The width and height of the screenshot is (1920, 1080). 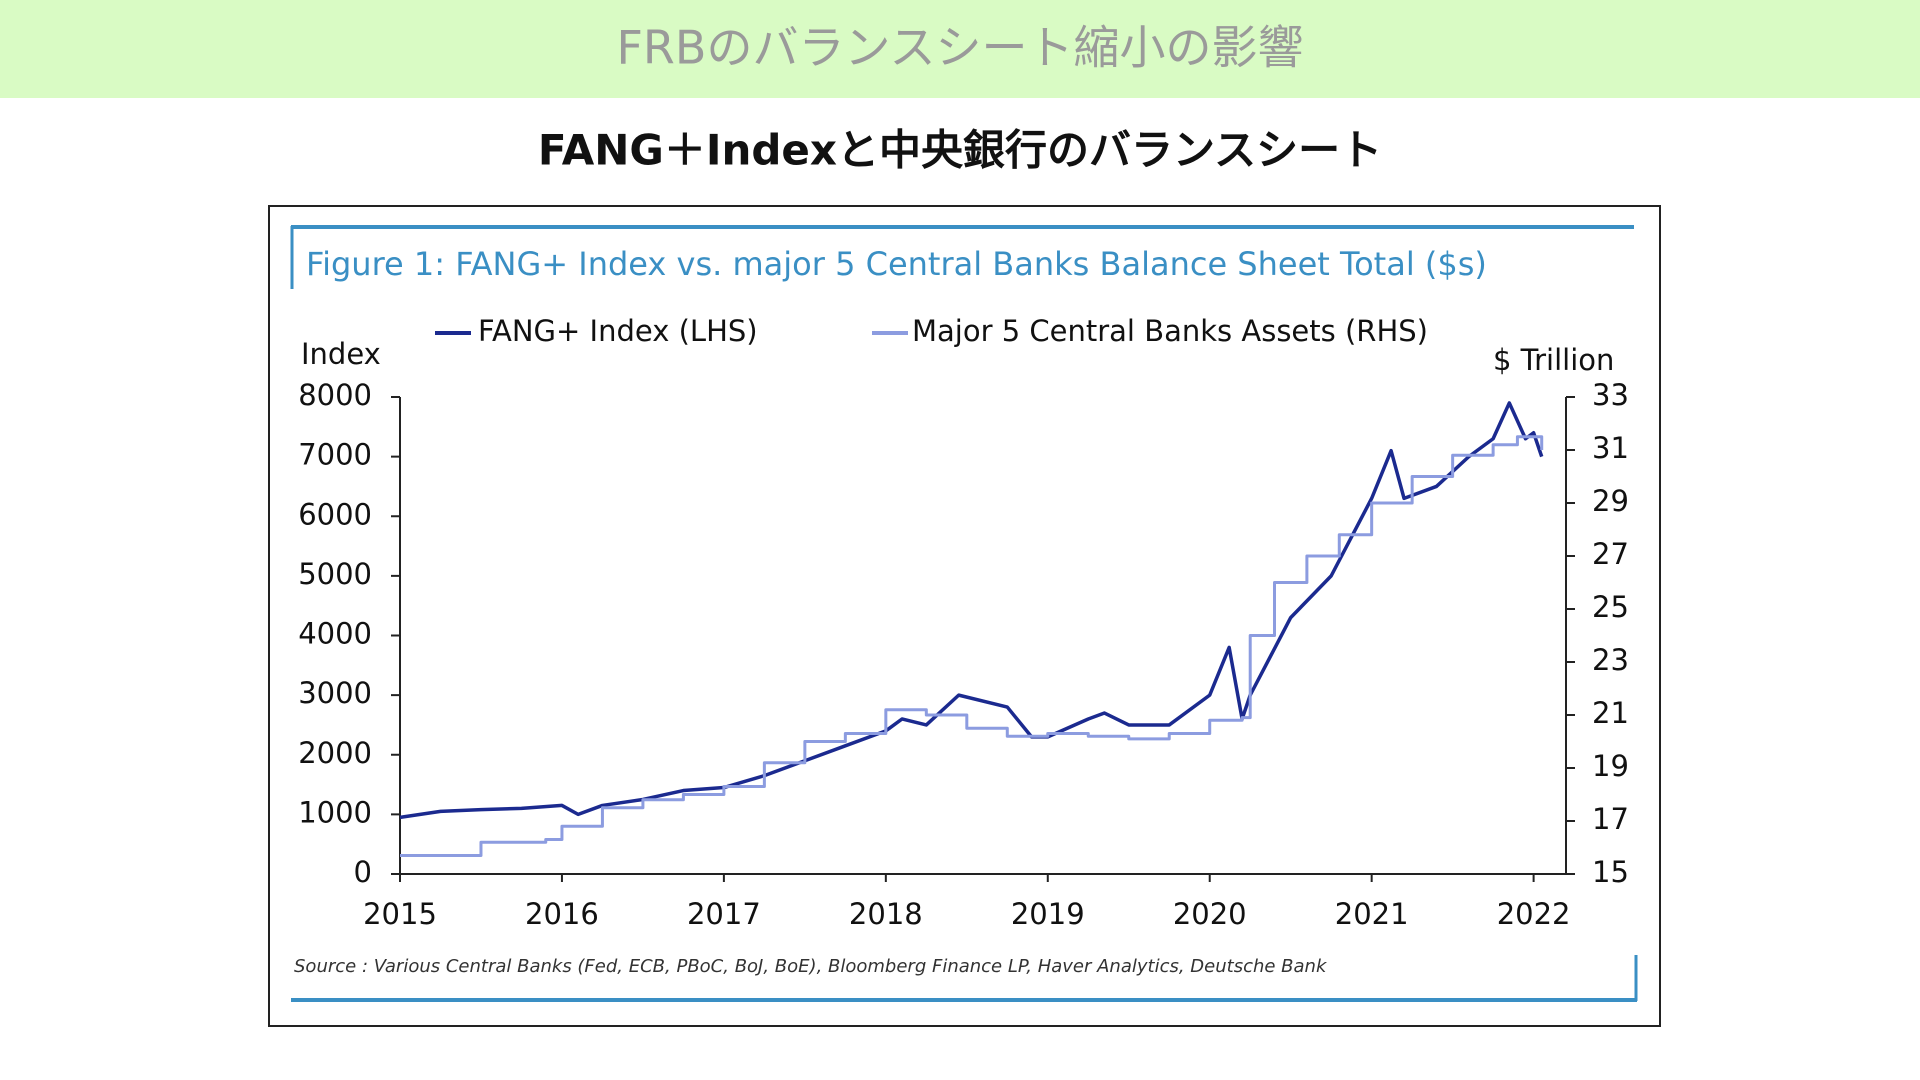 I want to click on y2-axis-label: $ Trillion, so click(x=1553, y=360).